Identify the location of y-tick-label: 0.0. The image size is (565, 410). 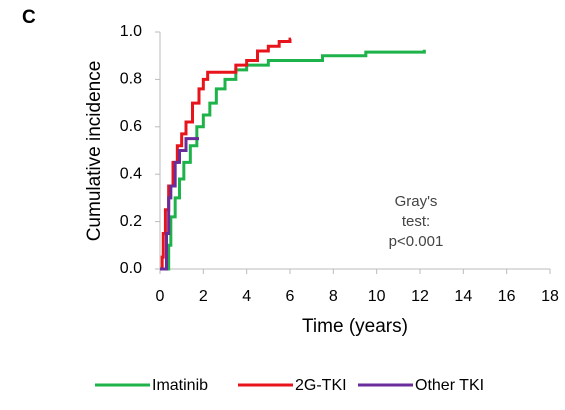
(131, 268).